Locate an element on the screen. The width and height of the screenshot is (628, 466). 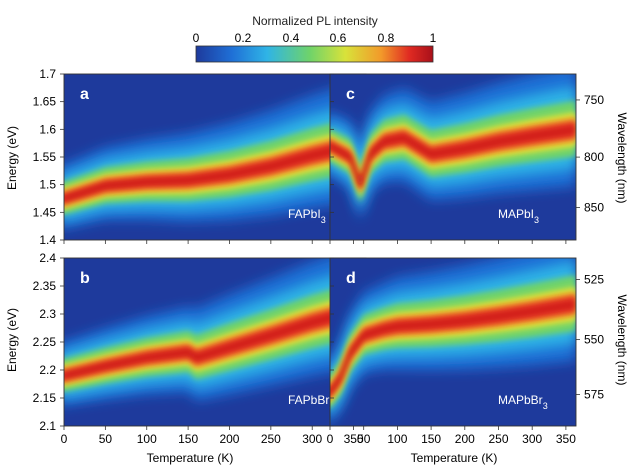
material-label: MAPbBr3 is located at coordinates (523, 402).